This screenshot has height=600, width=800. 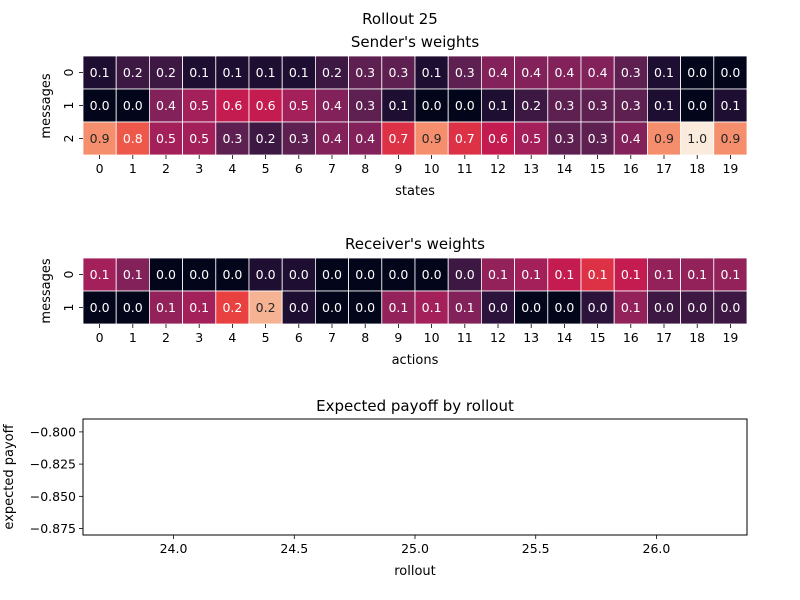 I want to click on x-tick-label: 26.0, so click(x=657, y=548).